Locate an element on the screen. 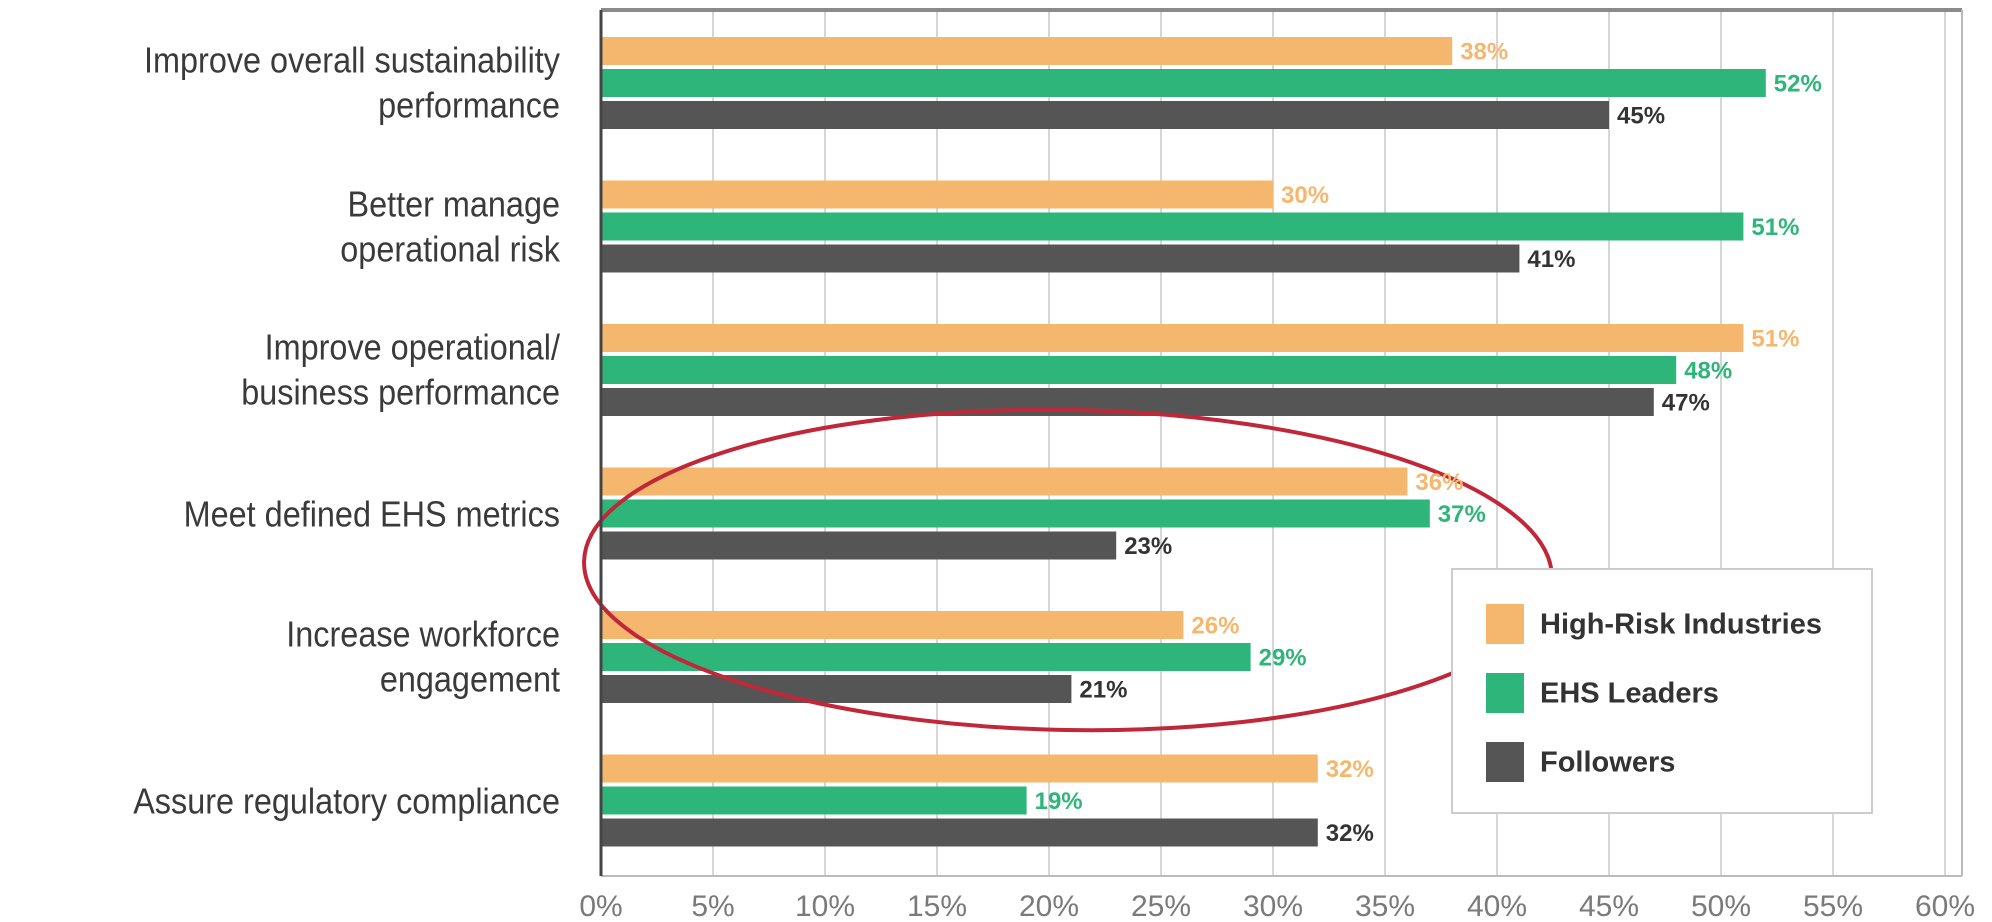  value-label: 36% is located at coordinates (1439, 482).